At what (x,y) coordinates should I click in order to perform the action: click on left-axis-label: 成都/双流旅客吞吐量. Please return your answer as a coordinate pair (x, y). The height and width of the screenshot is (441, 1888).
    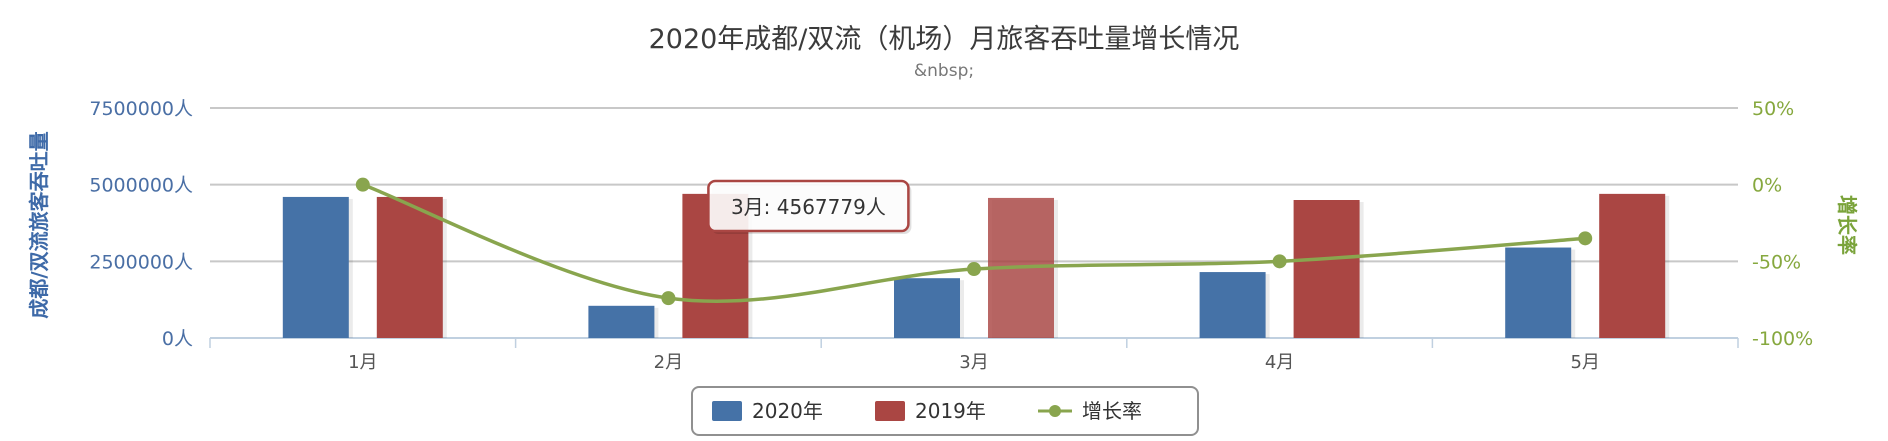
    Looking at the image, I should click on (39, 224).